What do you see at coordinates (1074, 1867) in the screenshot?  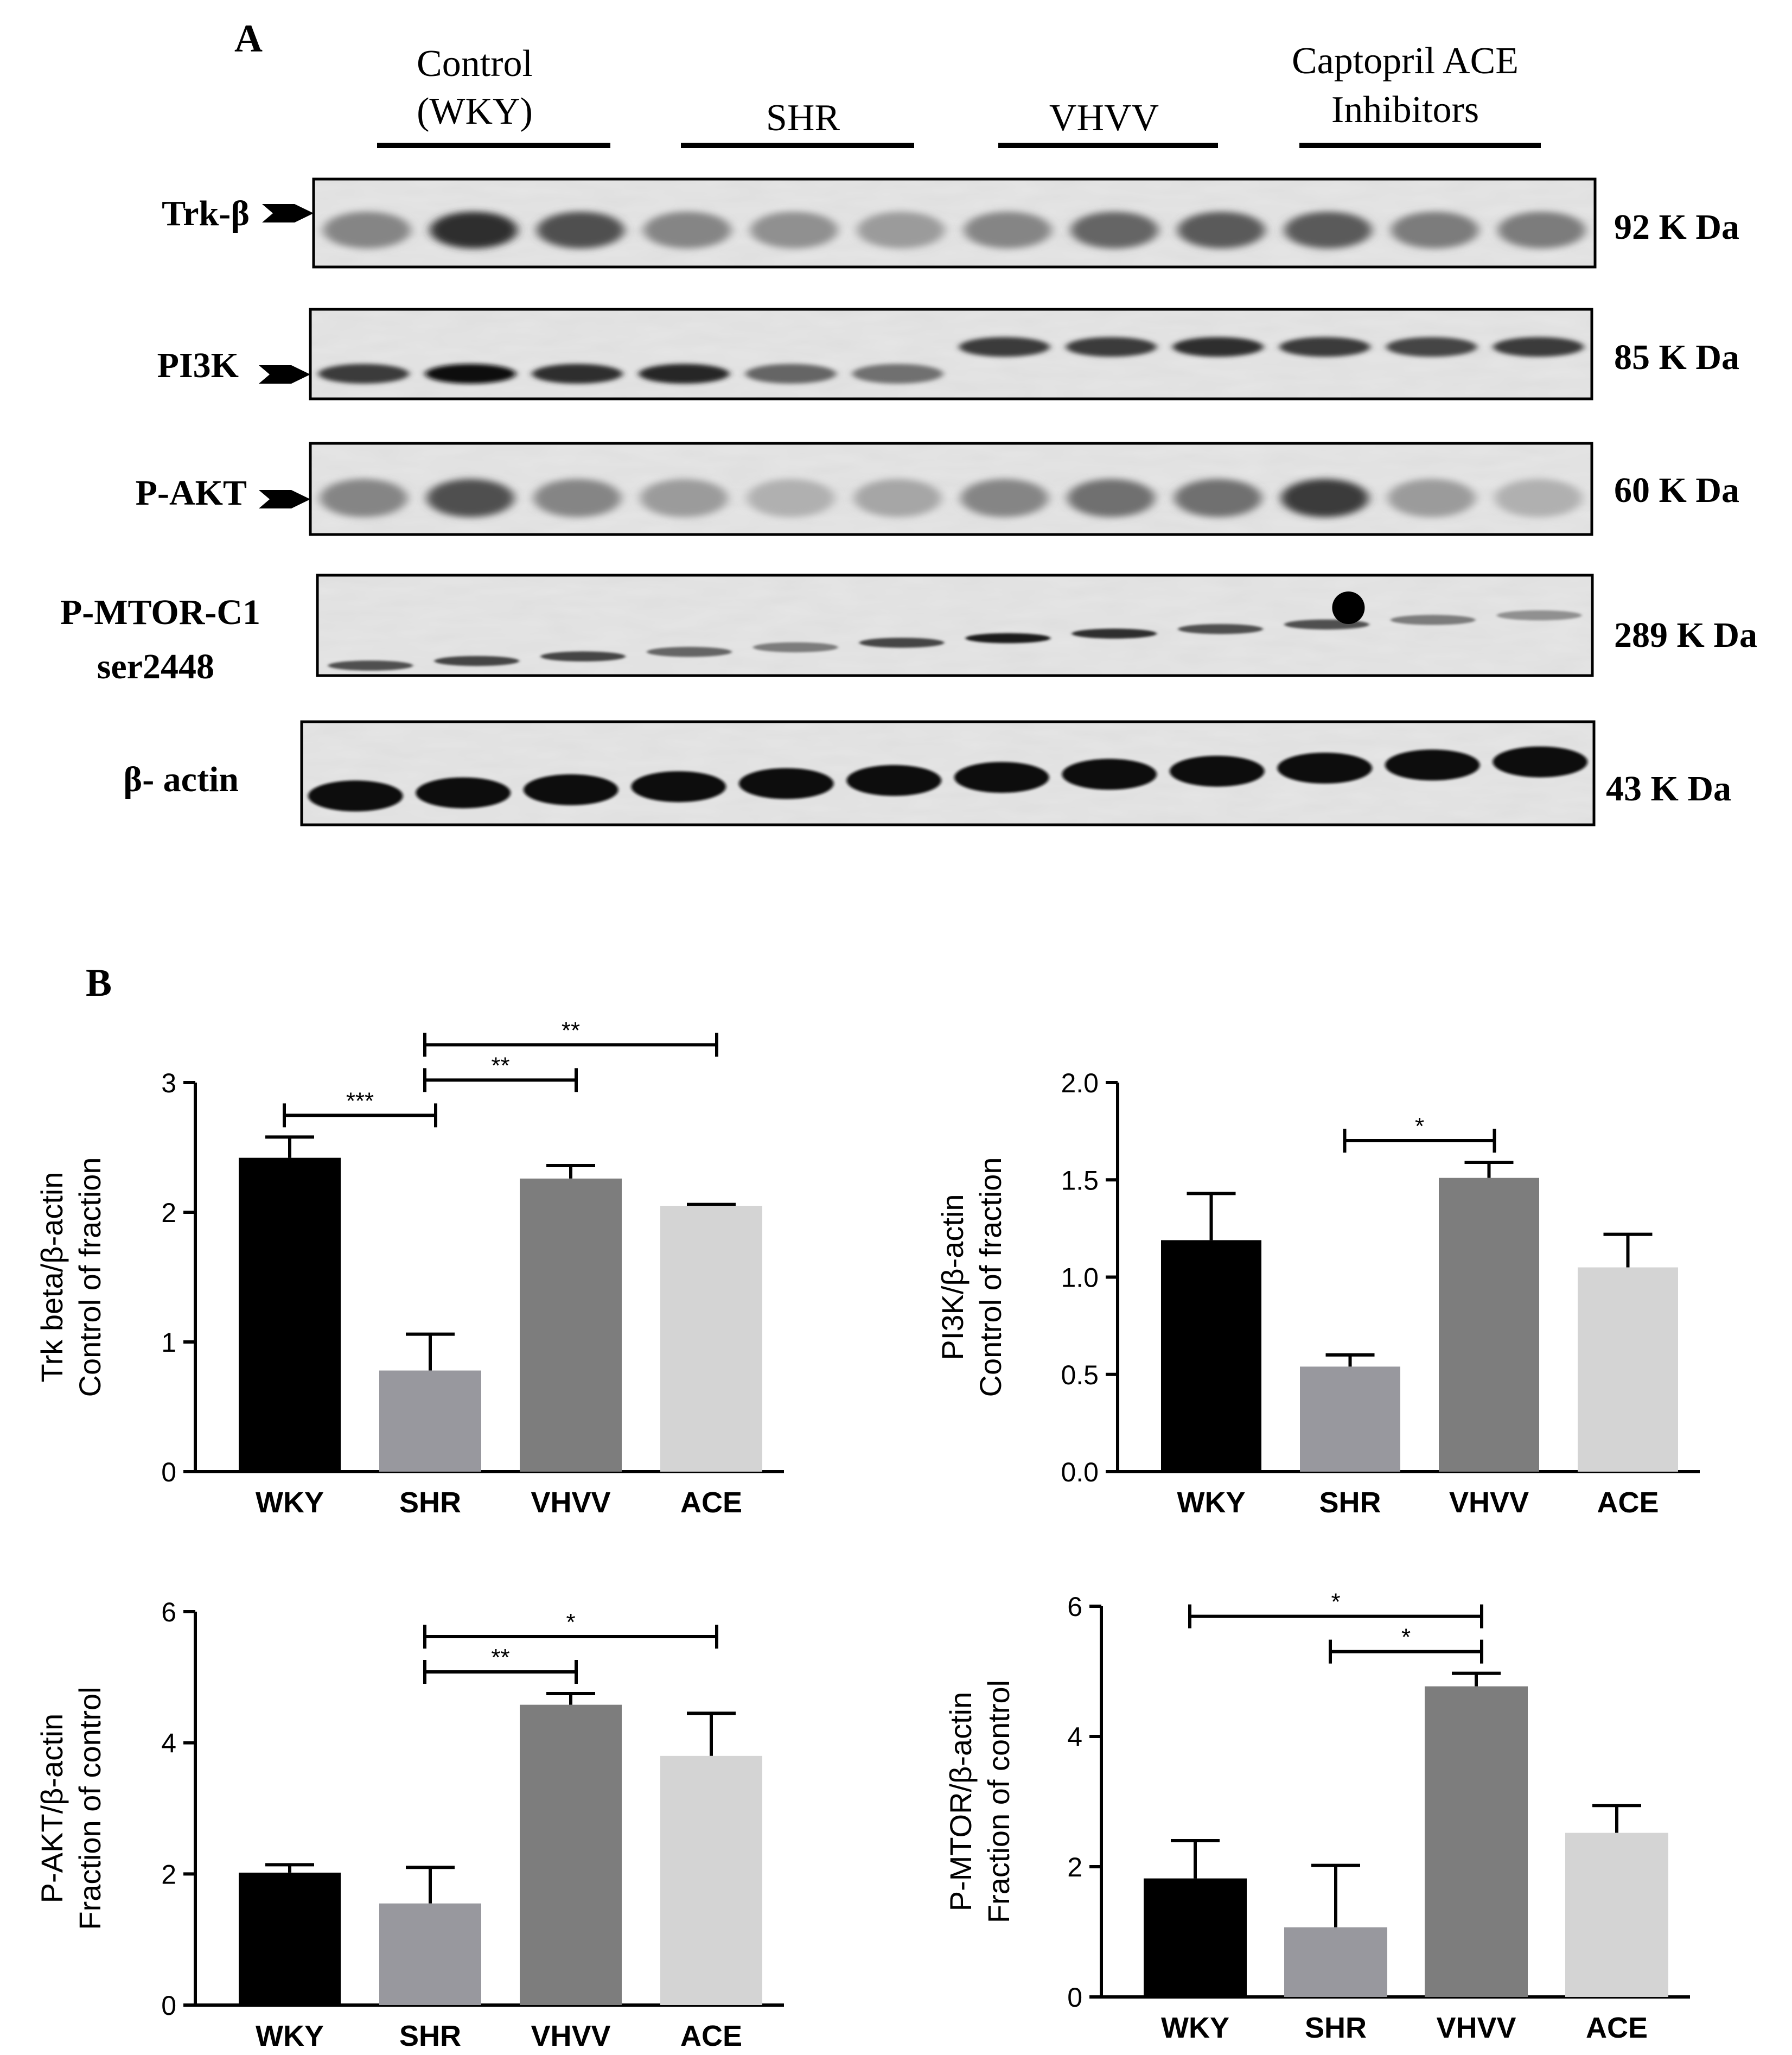 I see `y-tick-label: 2` at bounding box center [1074, 1867].